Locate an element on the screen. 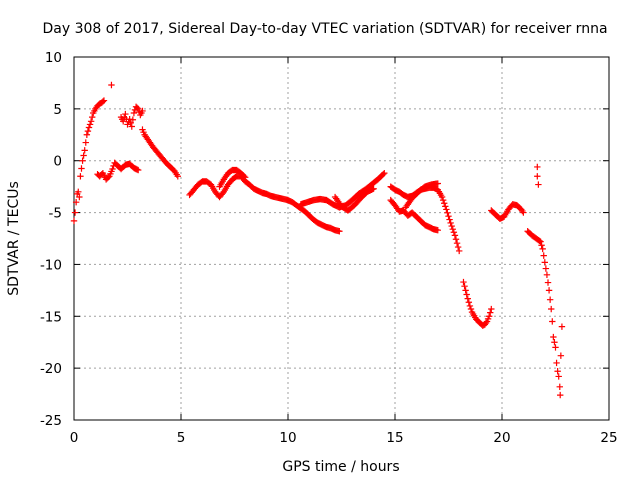  y-tick-label: -25 is located at coordinates (51, 421).